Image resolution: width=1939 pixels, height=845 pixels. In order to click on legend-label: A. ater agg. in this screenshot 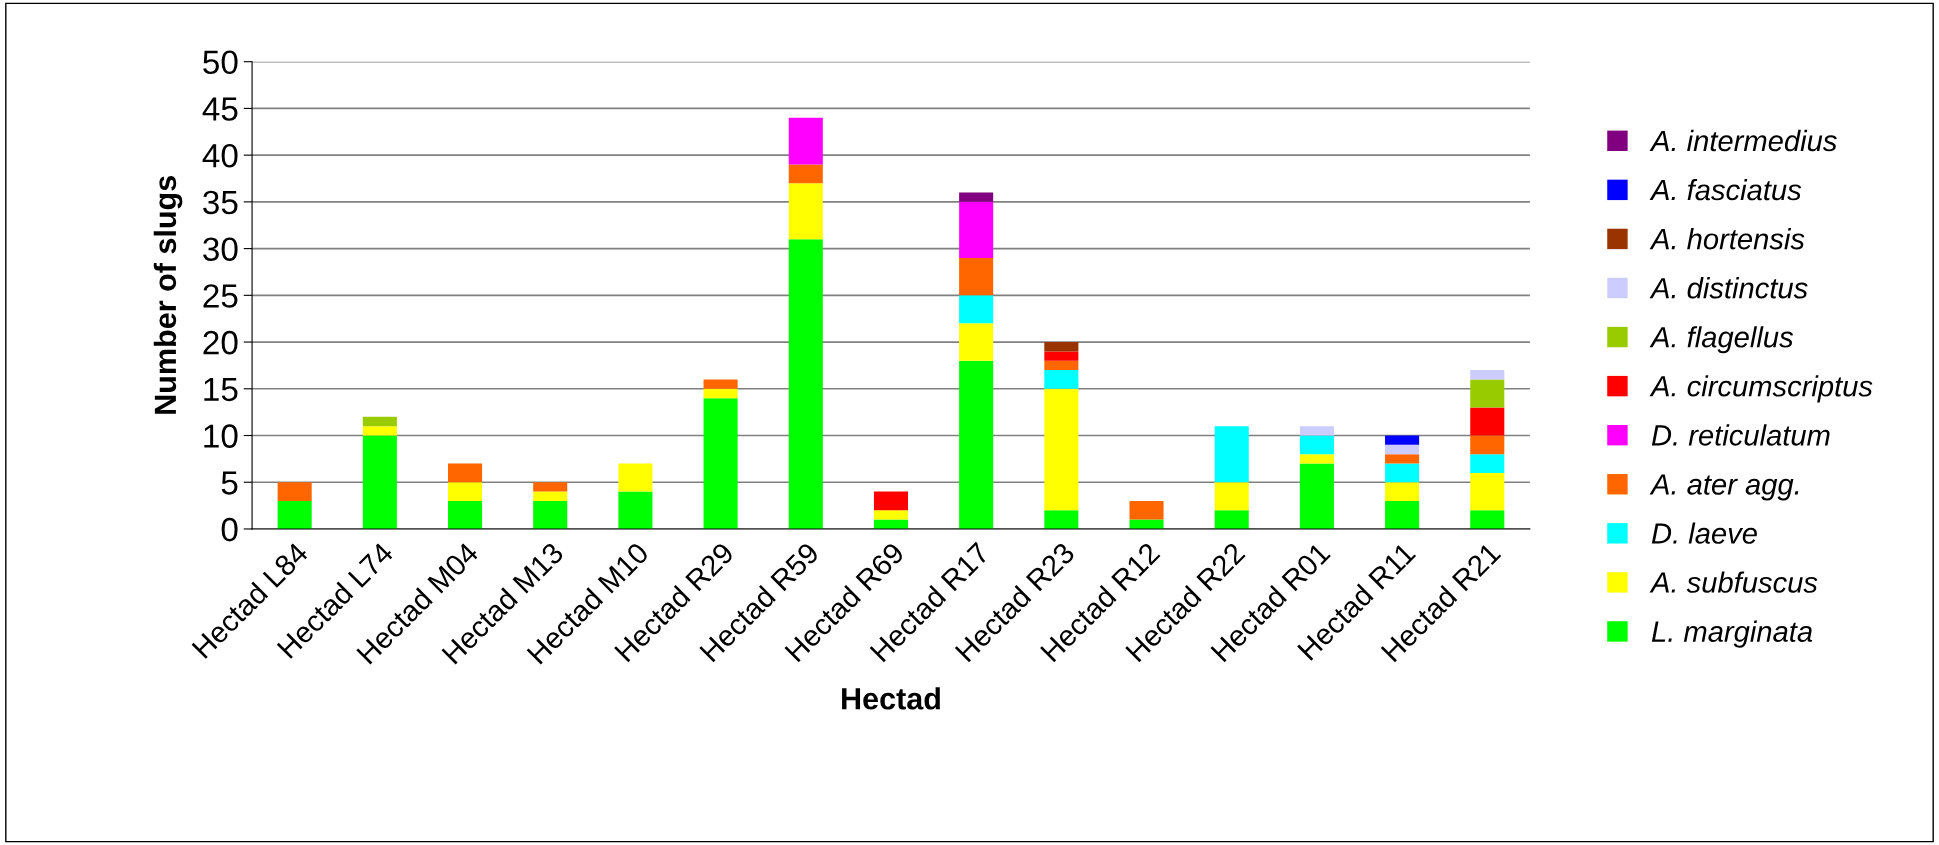, I will do `click(1724, 487)`.